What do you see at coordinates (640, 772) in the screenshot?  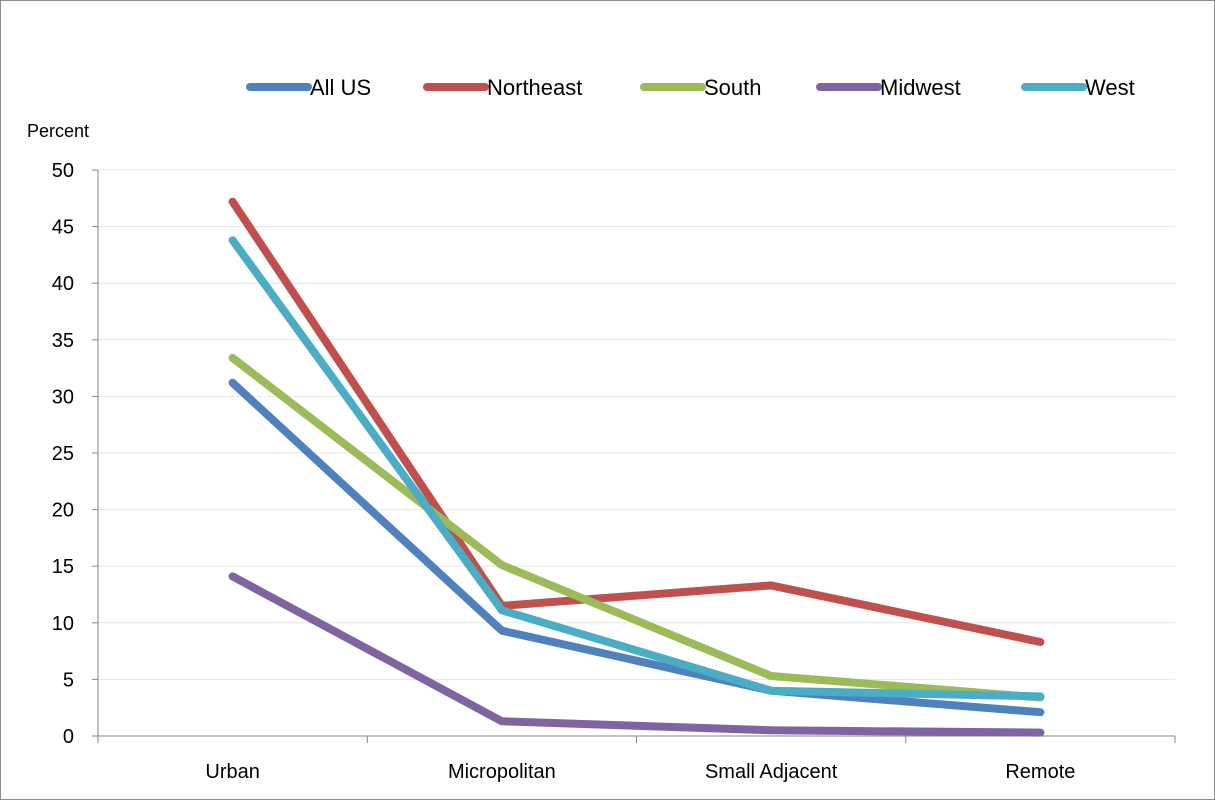 I see `x-category-labels: Urban Micropolitan Small Adjacent Remote` at bounding box center [640, 772].